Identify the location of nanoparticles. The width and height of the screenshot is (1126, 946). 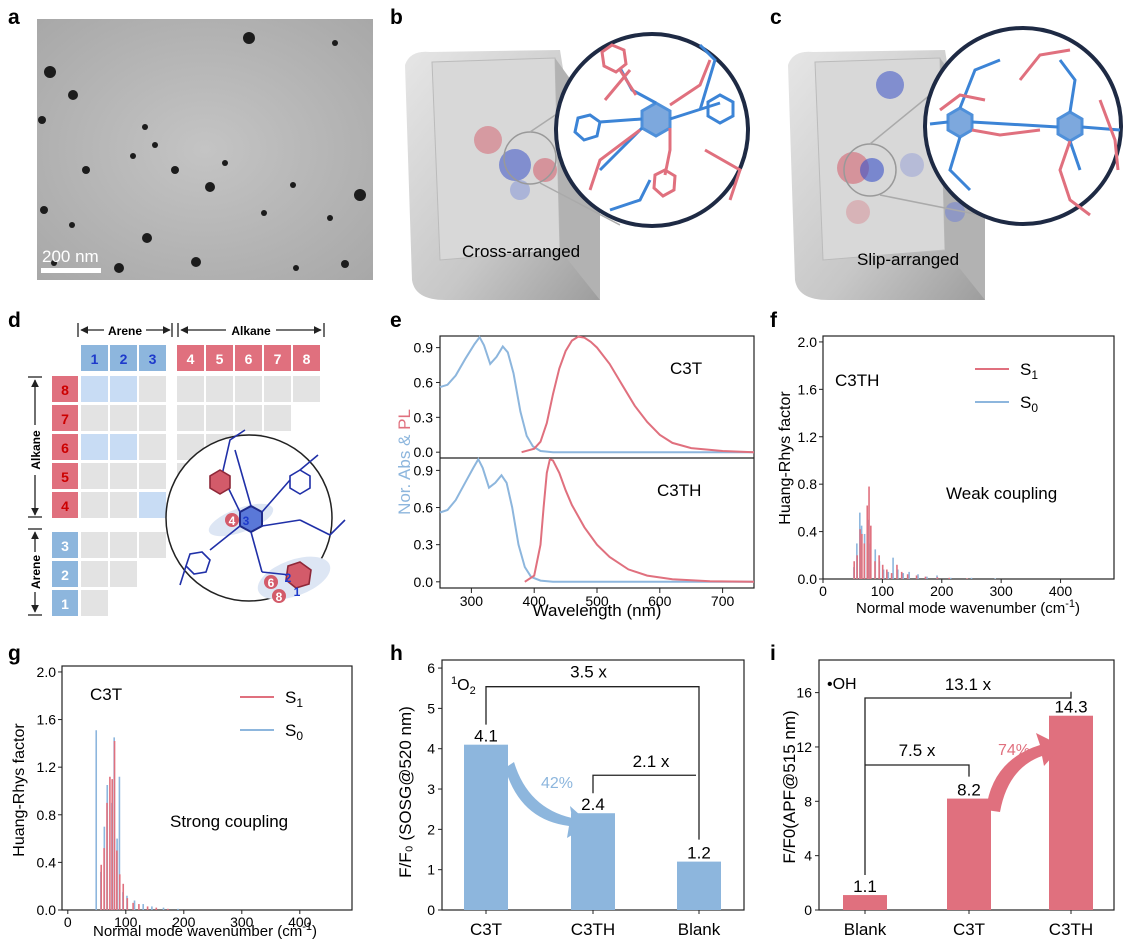
(202, 152).